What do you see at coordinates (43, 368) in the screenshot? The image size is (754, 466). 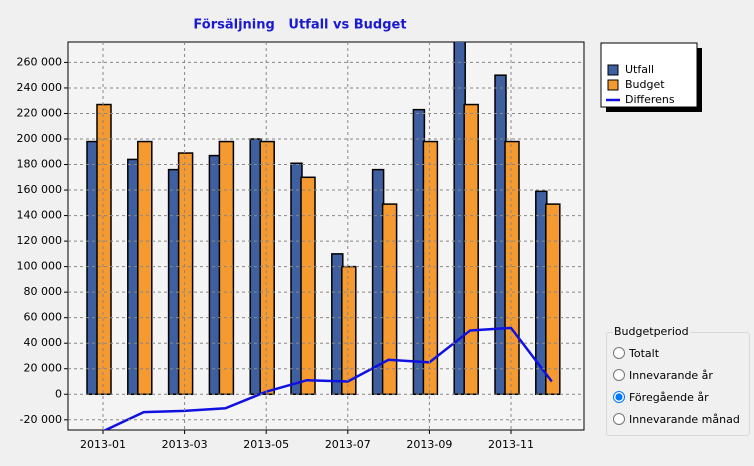 I see `y-tick-label: 20 000` at bounding box center [43, 368].